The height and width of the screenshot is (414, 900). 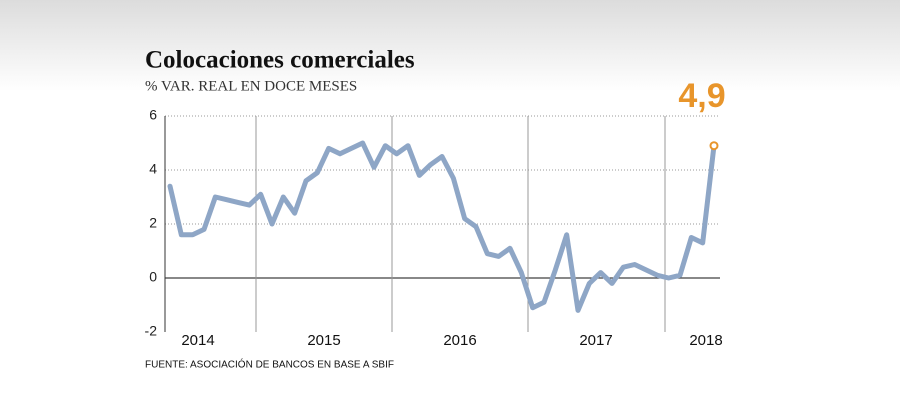 What do you see at coordinates (595, 340) in the screenshot?
I see `x-tick-label: 2017` at bounding box center [595, 340].